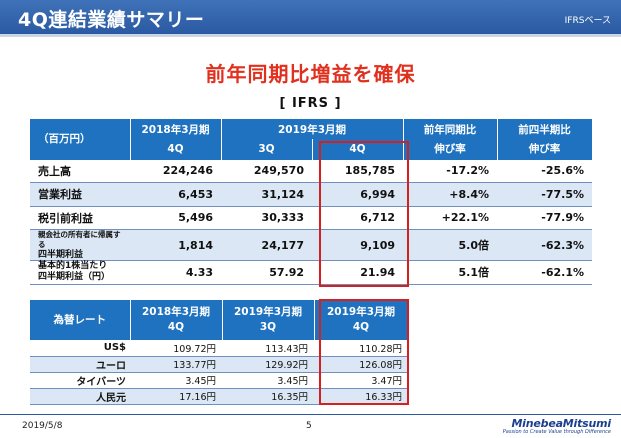 The image size is (621, 438). What do you see at coordinates (176, 364) in the screenshot?
I see `fx-value: 133.77円` at bounding box center [176, 364].